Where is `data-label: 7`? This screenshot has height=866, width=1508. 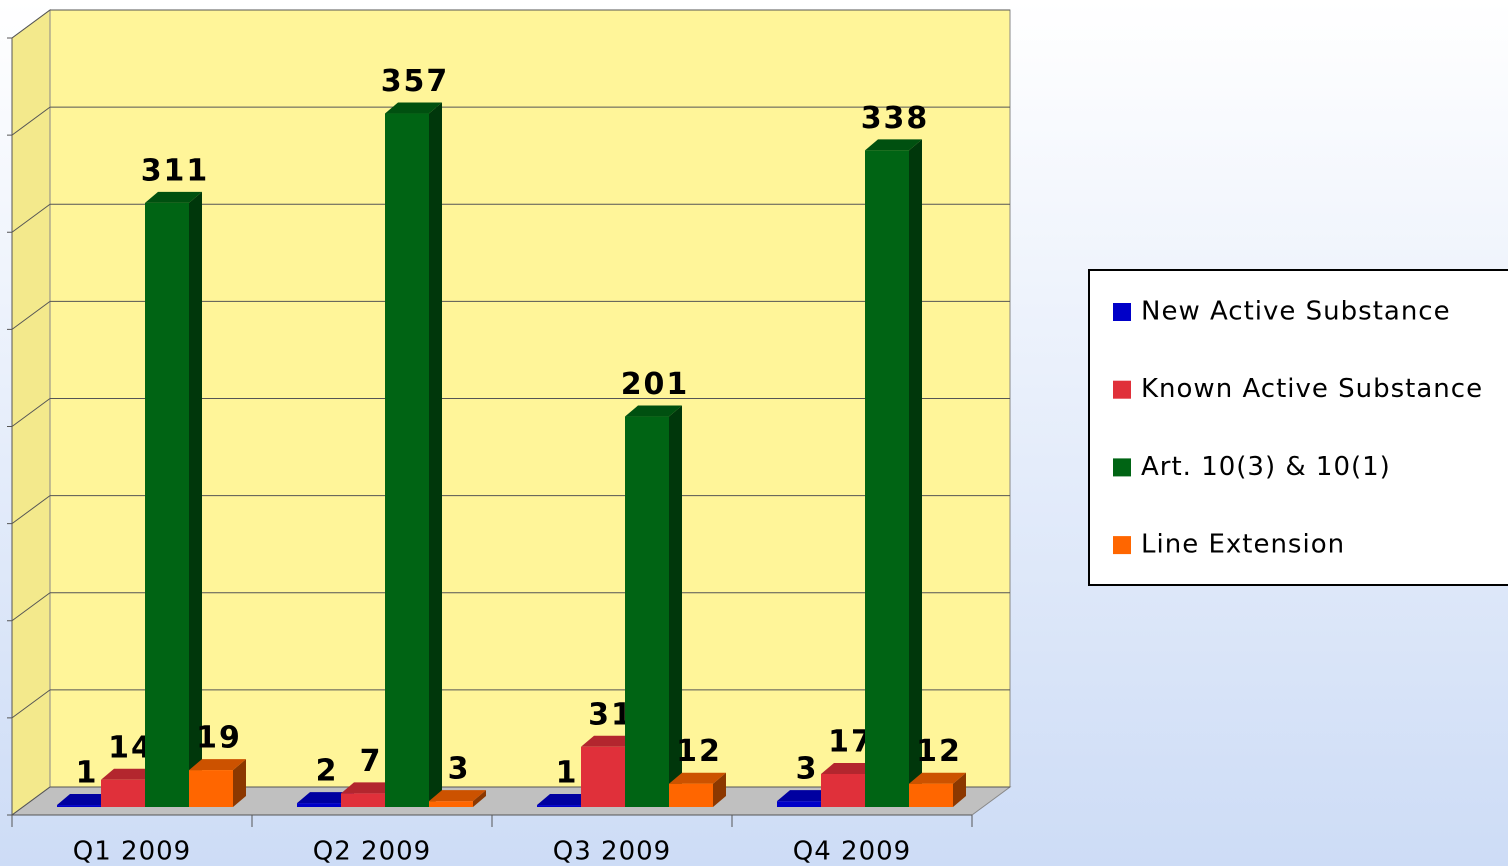
data-label: 7 is located at coordinates (371, 761).